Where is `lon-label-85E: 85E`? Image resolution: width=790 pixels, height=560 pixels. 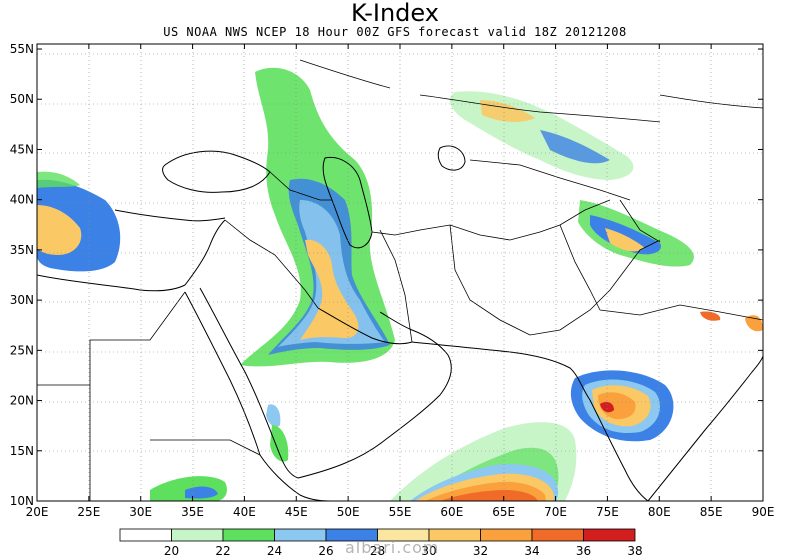
lon-label-85E: 85E is located at coordinates (711, 512).